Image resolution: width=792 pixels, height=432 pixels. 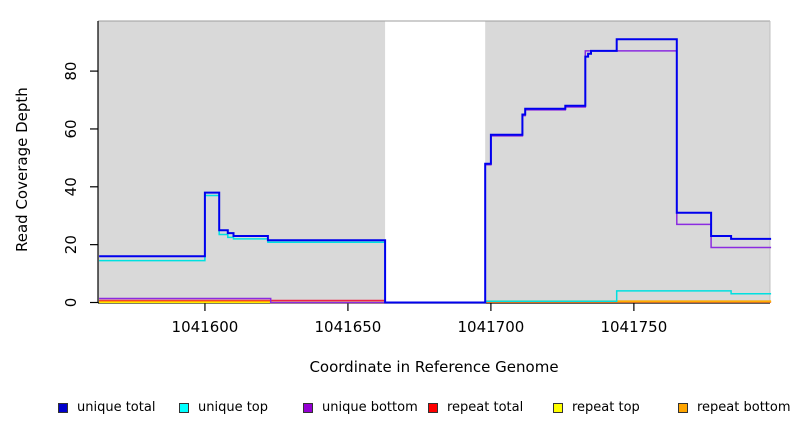 I want to click on legend-label: repeat bottom, so click(x=744, y=407).